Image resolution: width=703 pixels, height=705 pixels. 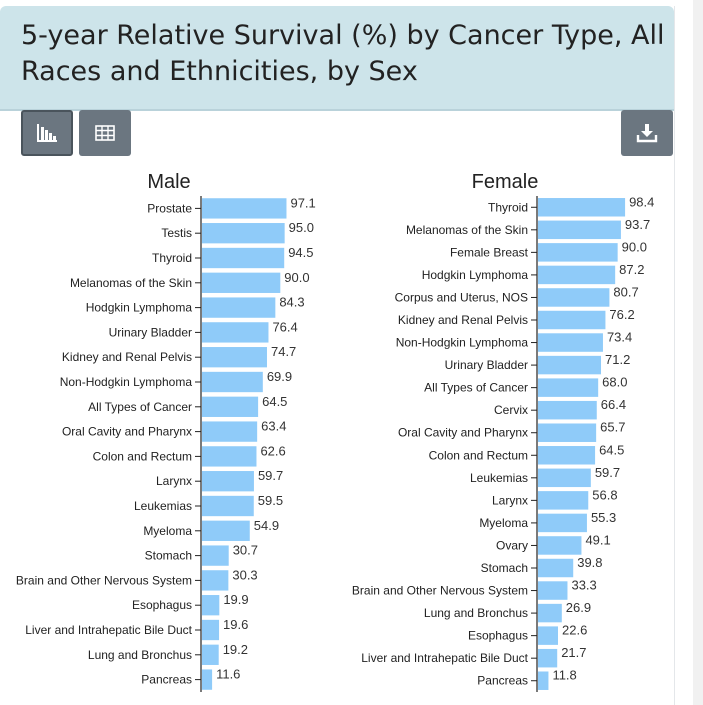 I want to click on data-label: 71.2, so click(x=617, y=359).